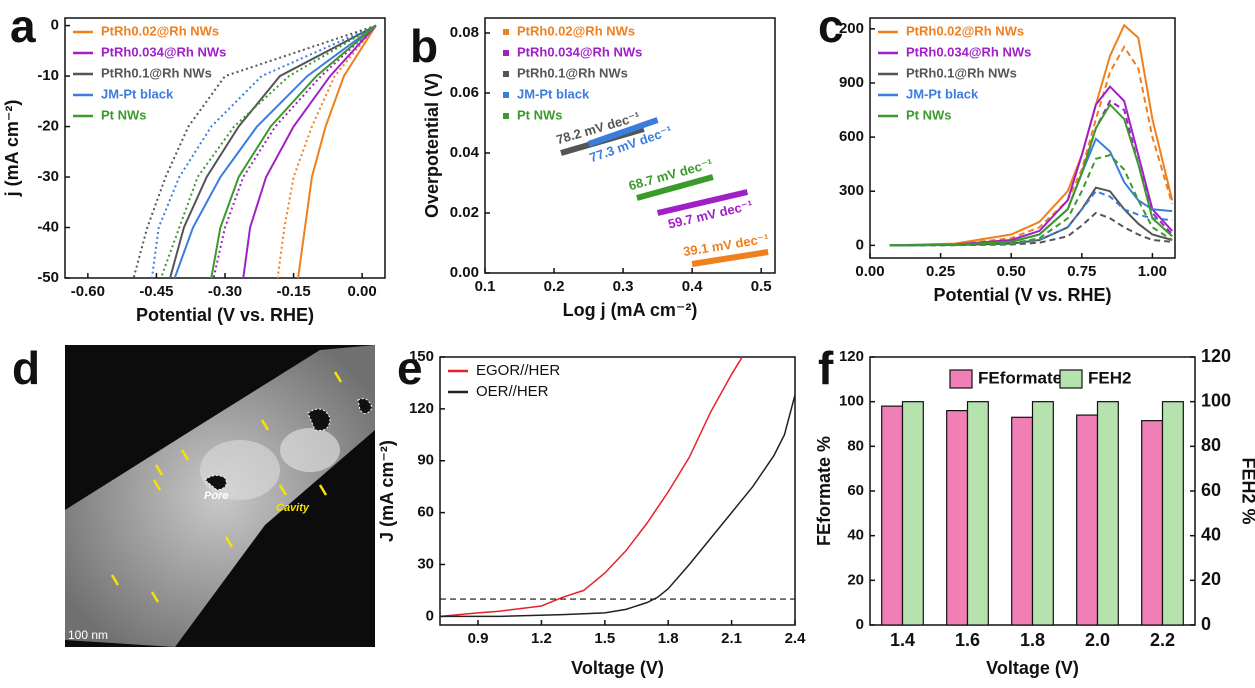  What do you see at coordinates (1081, 271) in the screenshot?
I see `x-tick-label: 0.75` at bounding box center [1081, 271].